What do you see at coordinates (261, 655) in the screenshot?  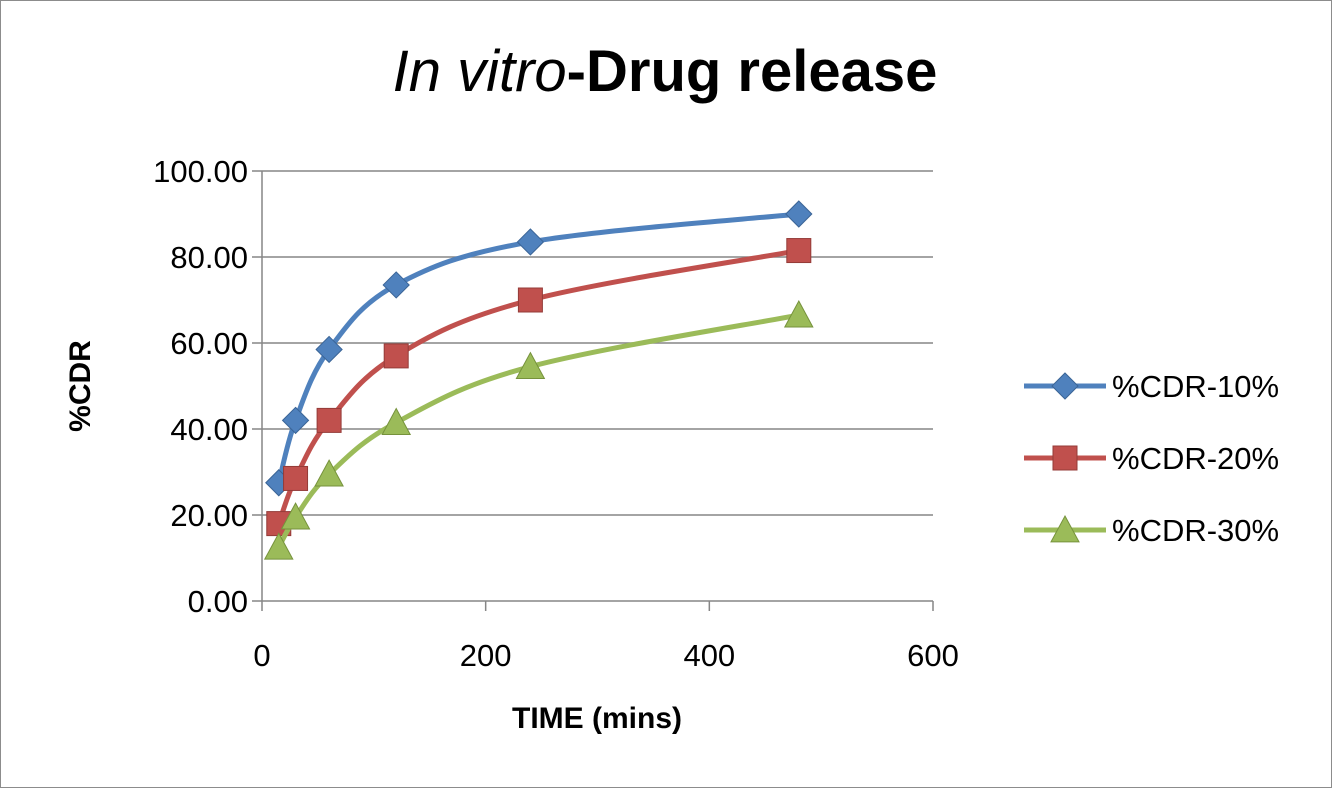 I see `x-tick-label: 0` at bounding box center [261, 655].